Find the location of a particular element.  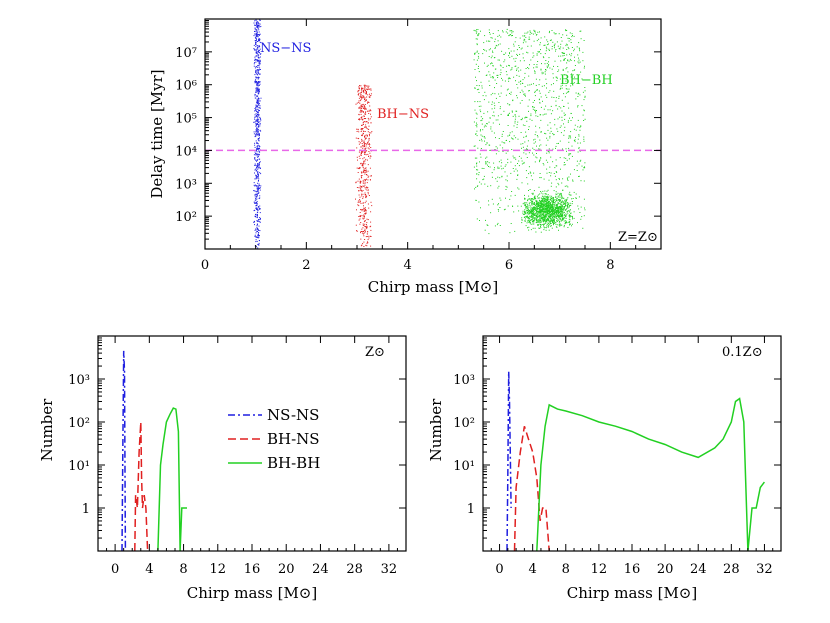

scatter-label-bh-ns: BH−NS is located at coordinates (403, 114).